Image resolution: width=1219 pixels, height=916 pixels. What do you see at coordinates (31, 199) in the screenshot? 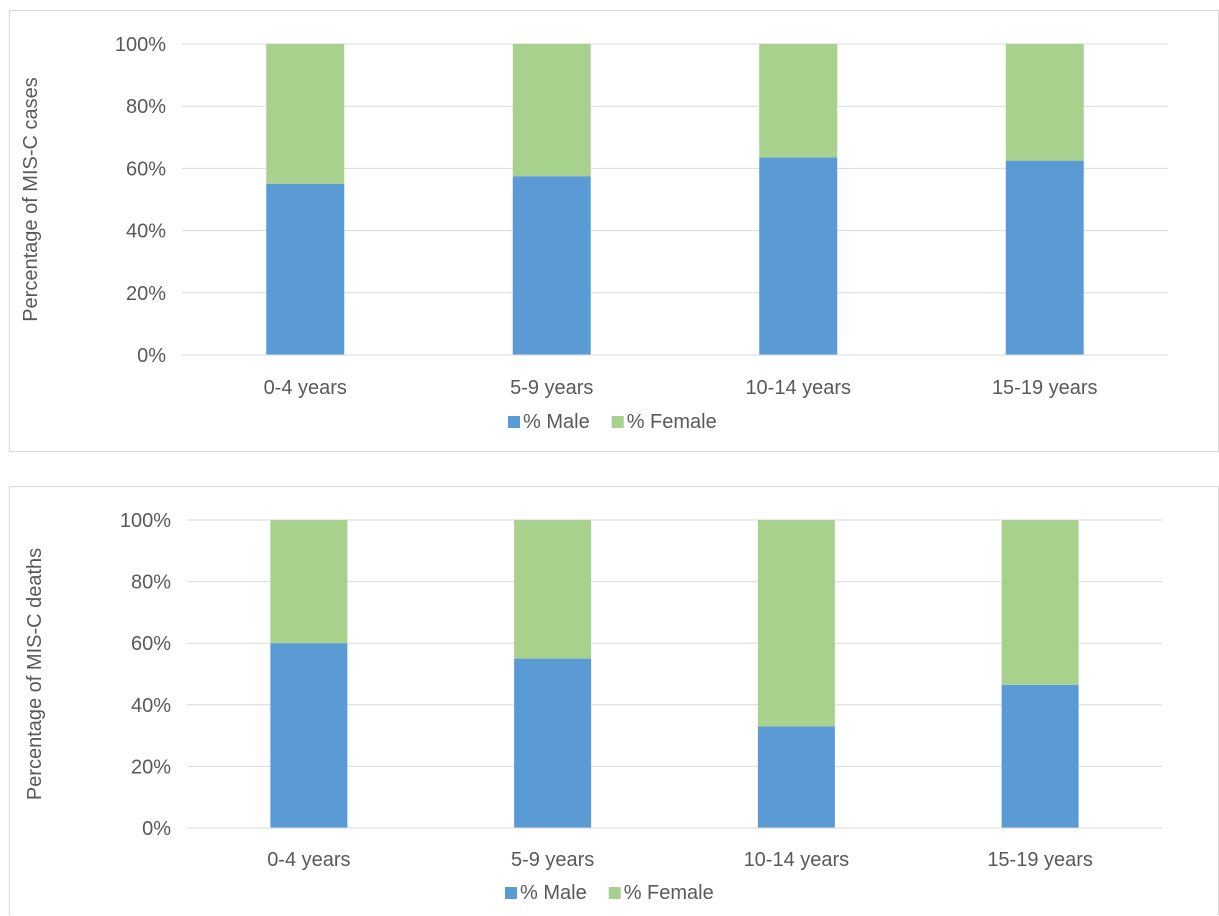
I see `y-axis-title: Percentage of MIS-C cases` at bounding box center [31, 199].